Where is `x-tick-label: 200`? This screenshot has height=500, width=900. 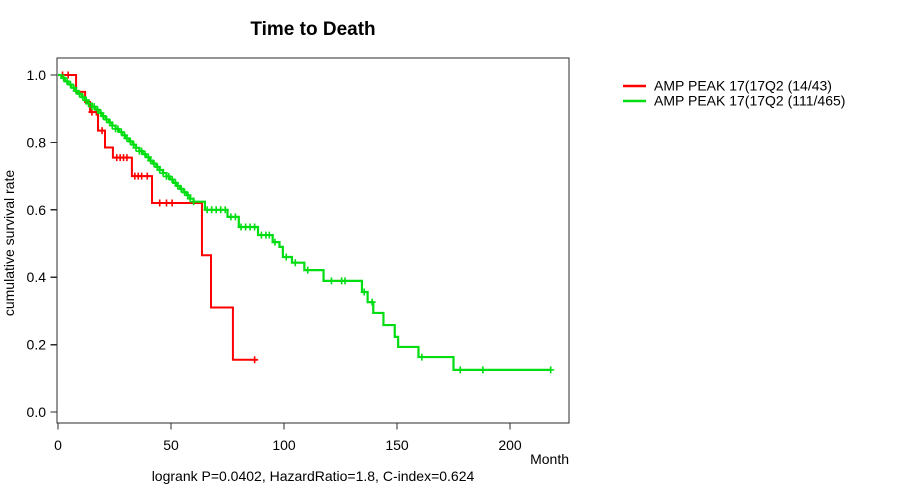
x-tick-label: 200 is located at coordinates (510, 445).